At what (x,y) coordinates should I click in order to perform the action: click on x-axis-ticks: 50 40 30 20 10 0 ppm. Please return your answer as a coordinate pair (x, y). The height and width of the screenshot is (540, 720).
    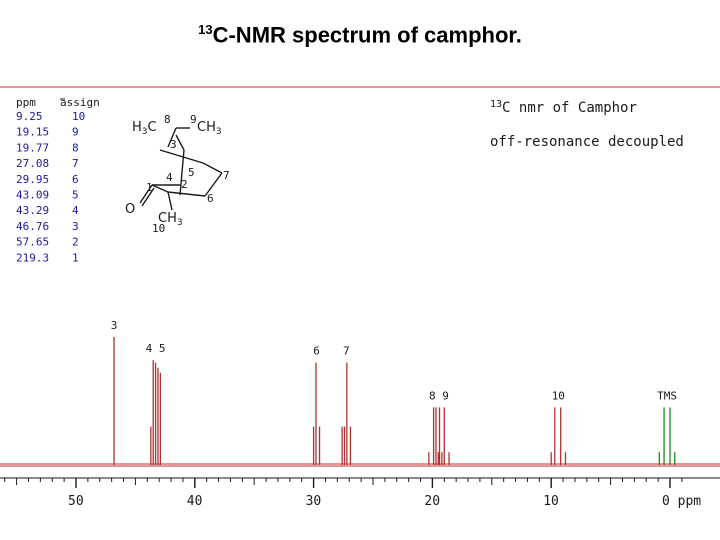
    Looking at the image, I should click on (352, 493).